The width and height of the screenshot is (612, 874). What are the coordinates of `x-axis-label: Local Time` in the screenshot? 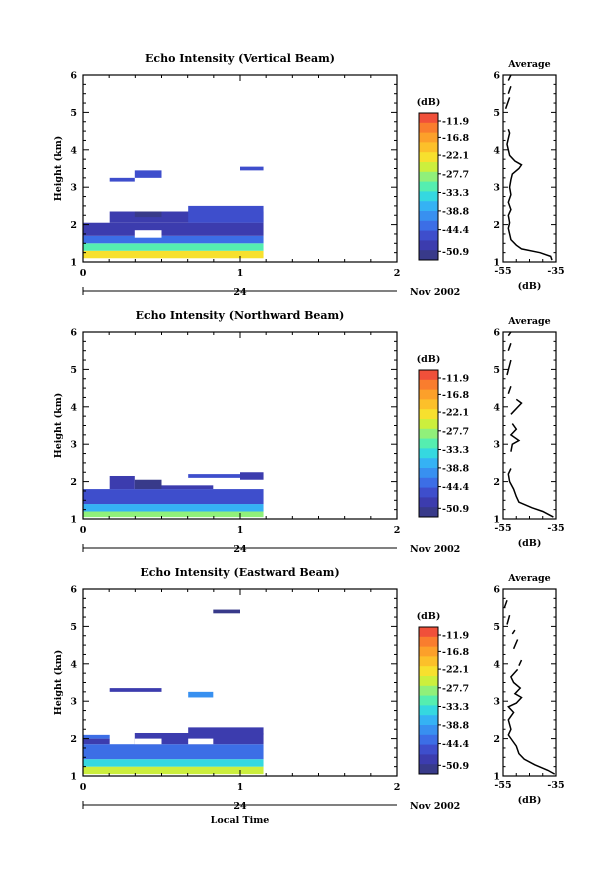 It's located at (240, 820).